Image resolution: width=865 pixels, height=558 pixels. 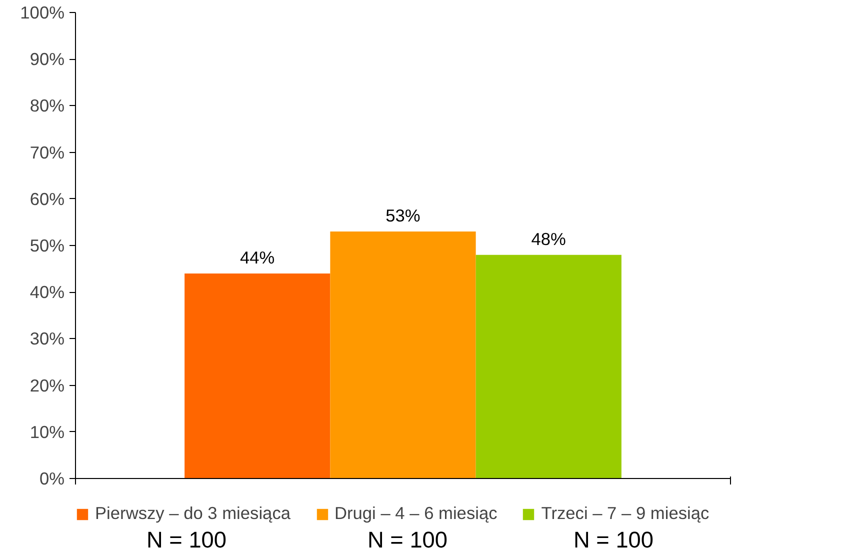 I want to click on y-tick-label: 90%, so click(x=47, y=59).